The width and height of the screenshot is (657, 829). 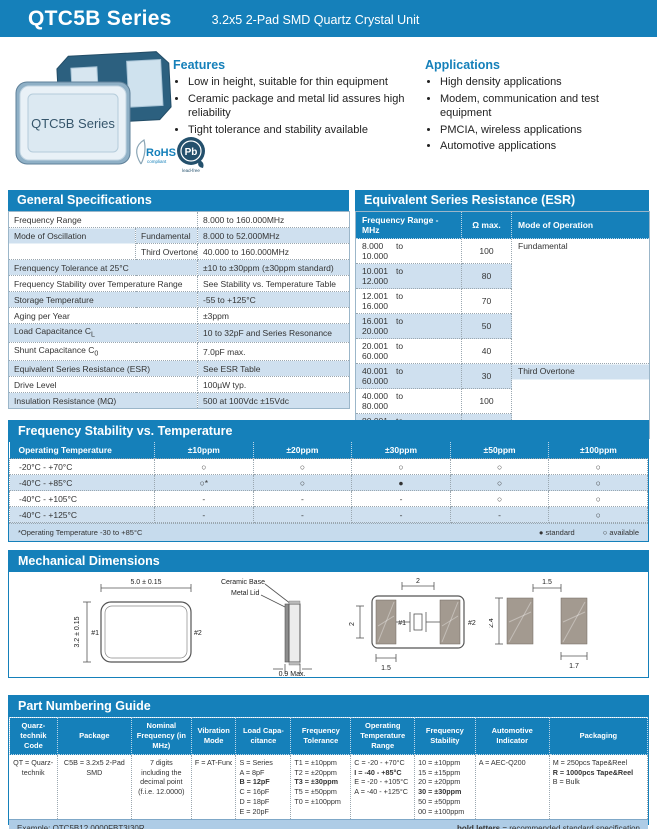 What do you see at coordinates (103, 333) in the screenshot?
I see `spec-label: Load Capacitance CL` at bounding box center [103, 333].